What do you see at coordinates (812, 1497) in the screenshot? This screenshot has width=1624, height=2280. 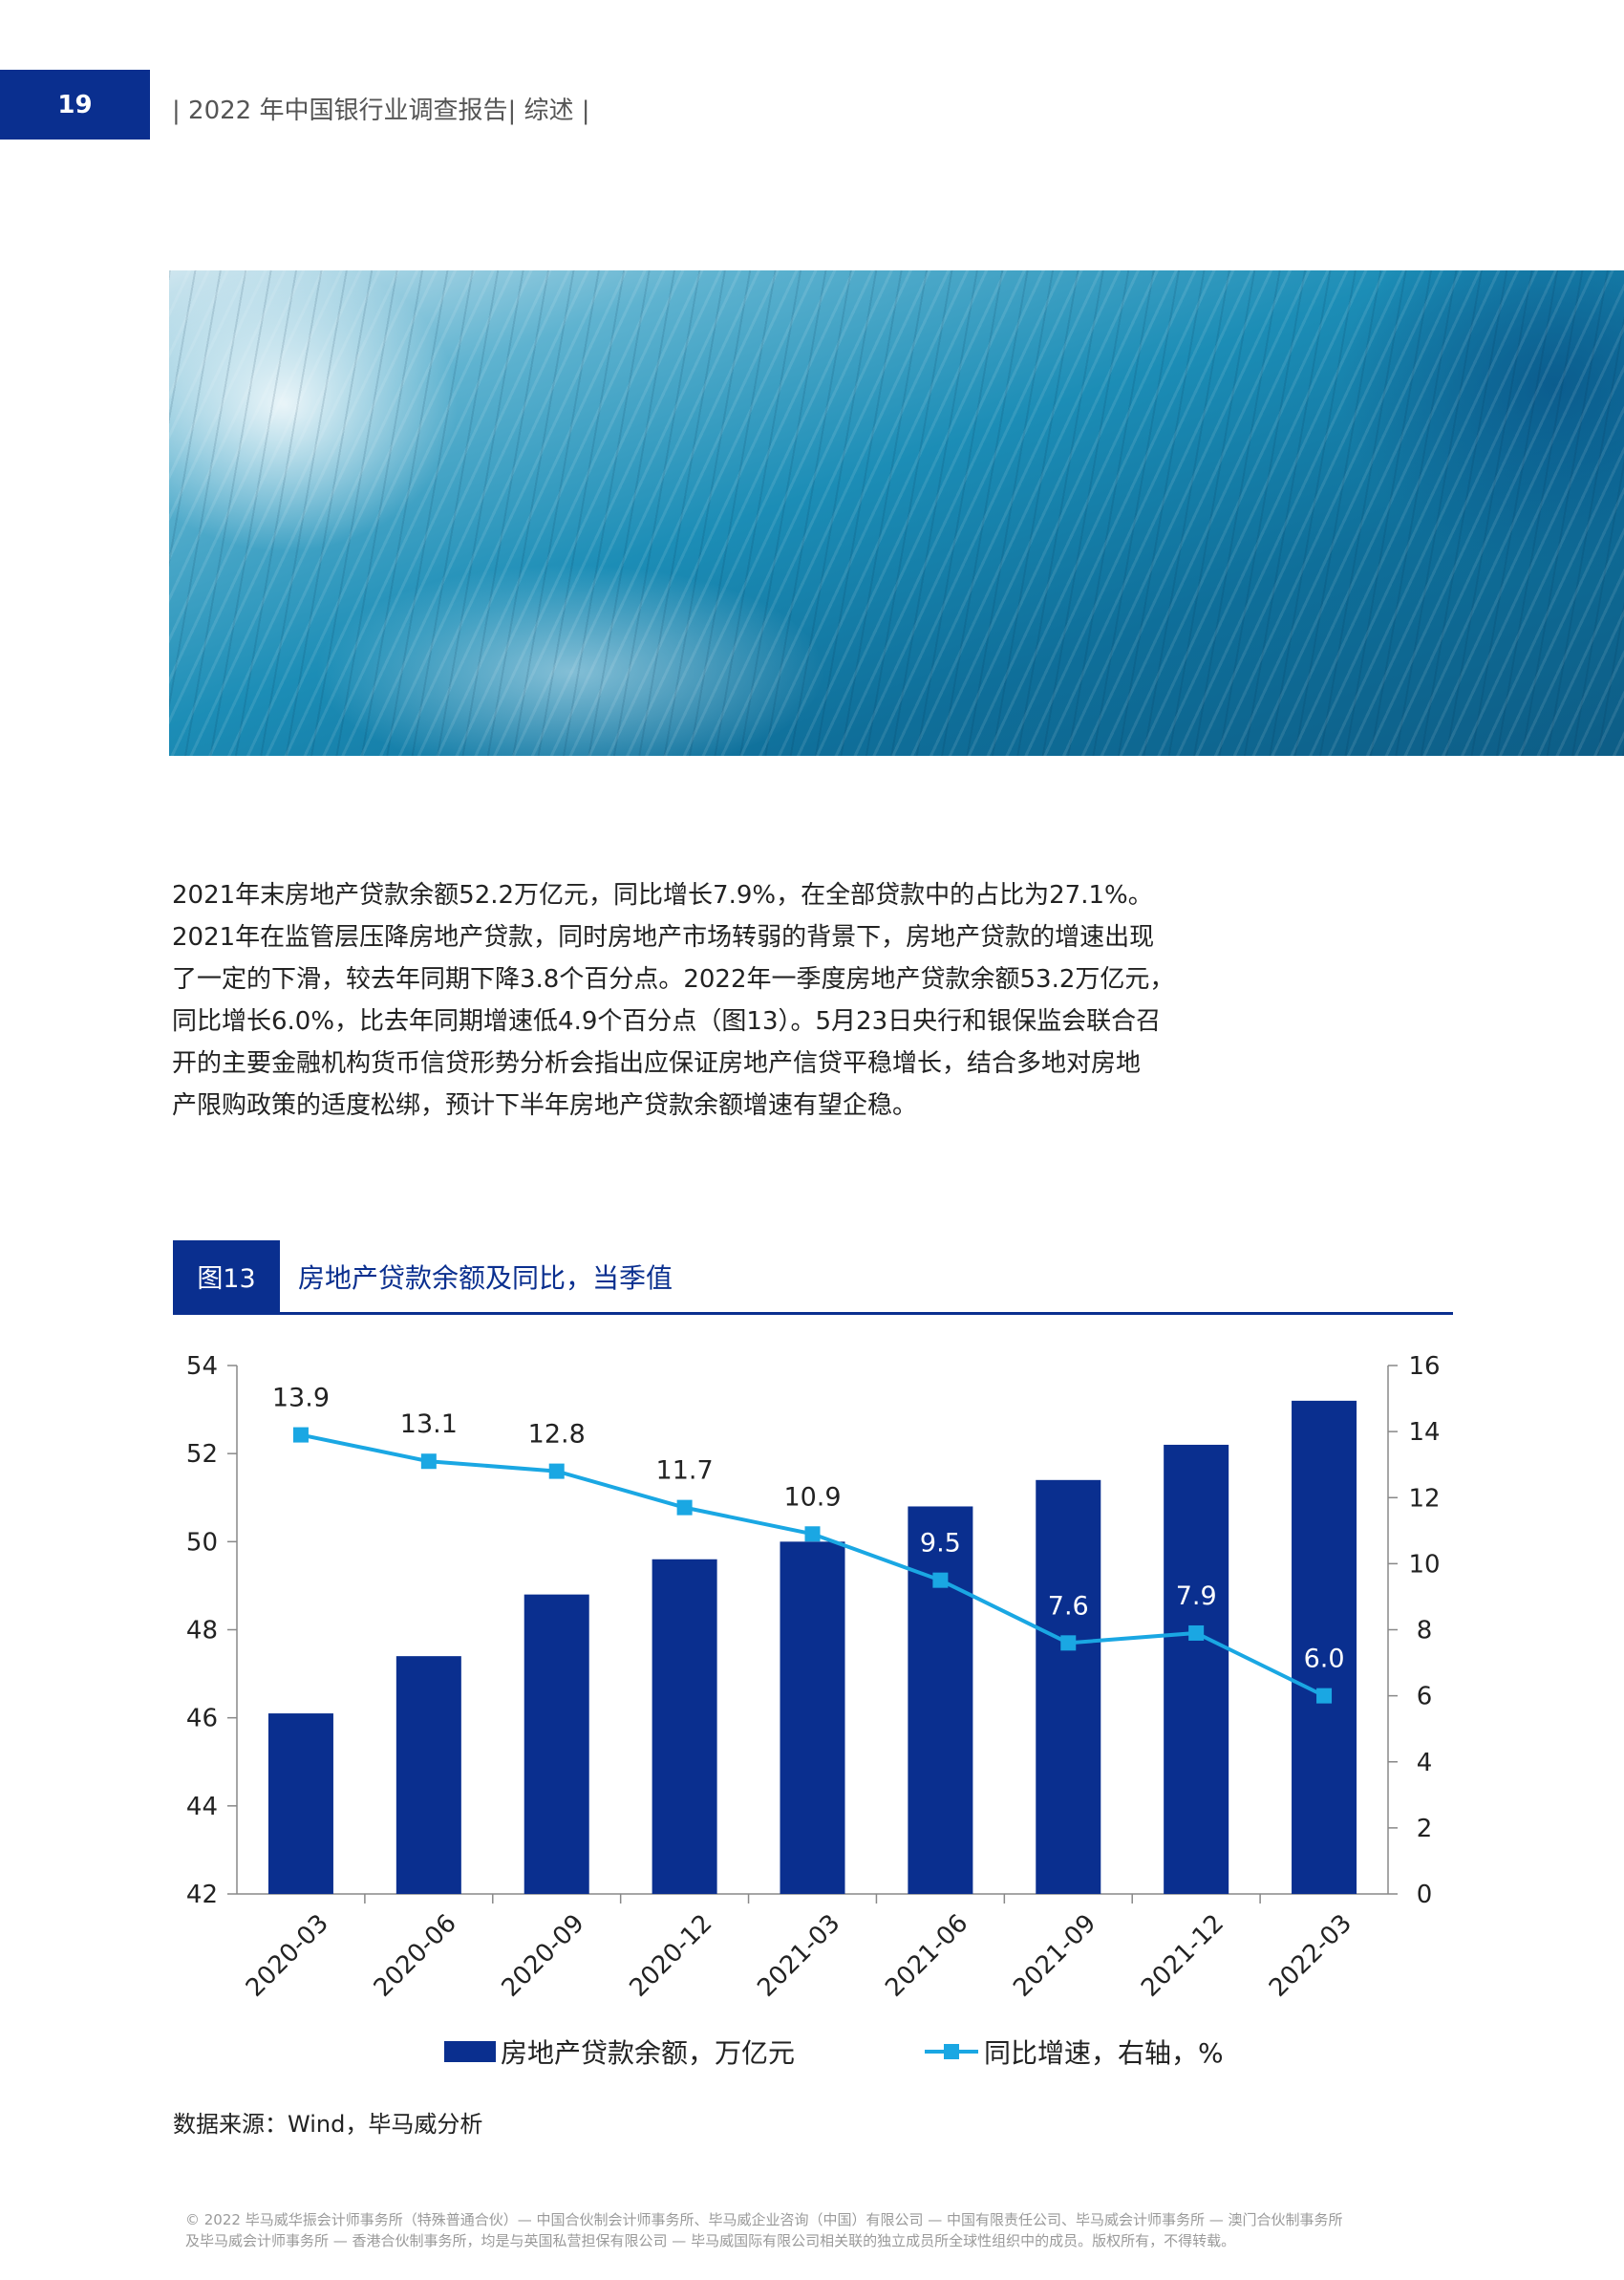 I see `growth-rate-data-label: 10.9` at bounding box center [812, 1497].